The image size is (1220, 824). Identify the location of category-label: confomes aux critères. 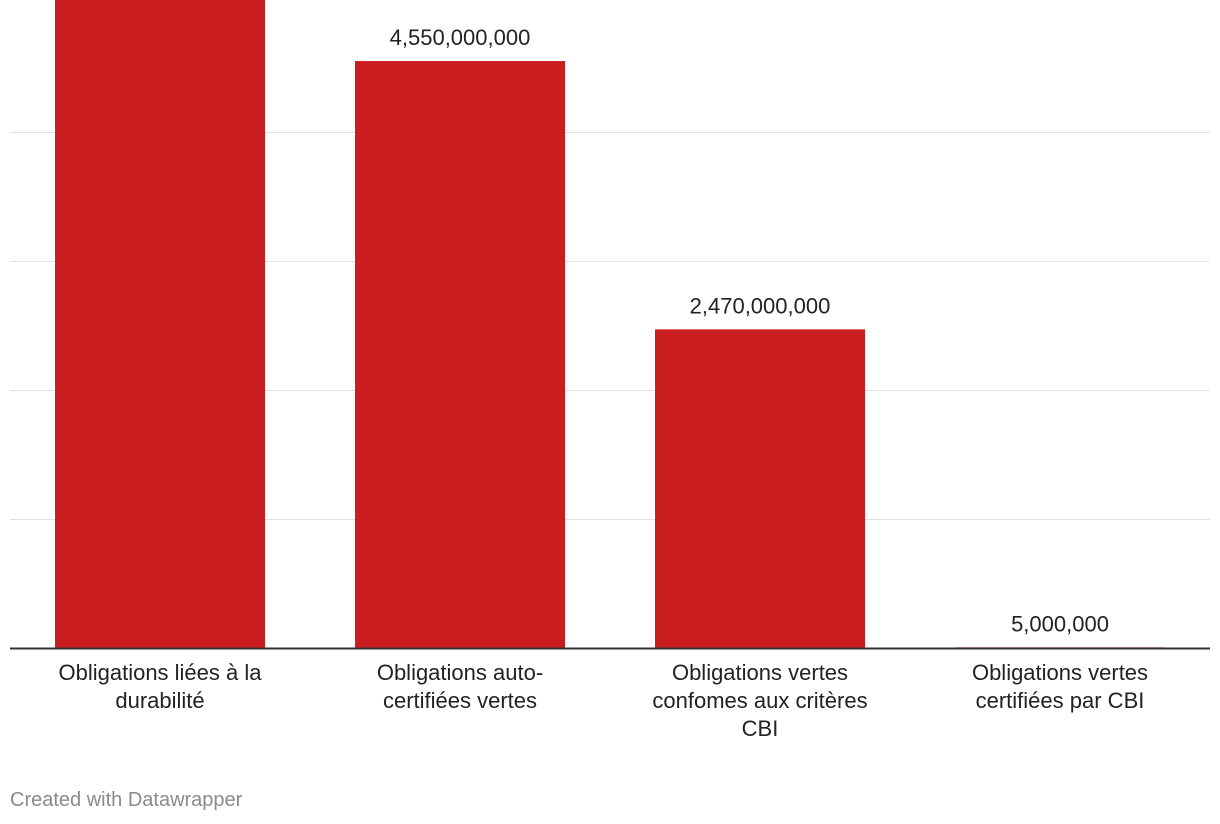
(759, 700).